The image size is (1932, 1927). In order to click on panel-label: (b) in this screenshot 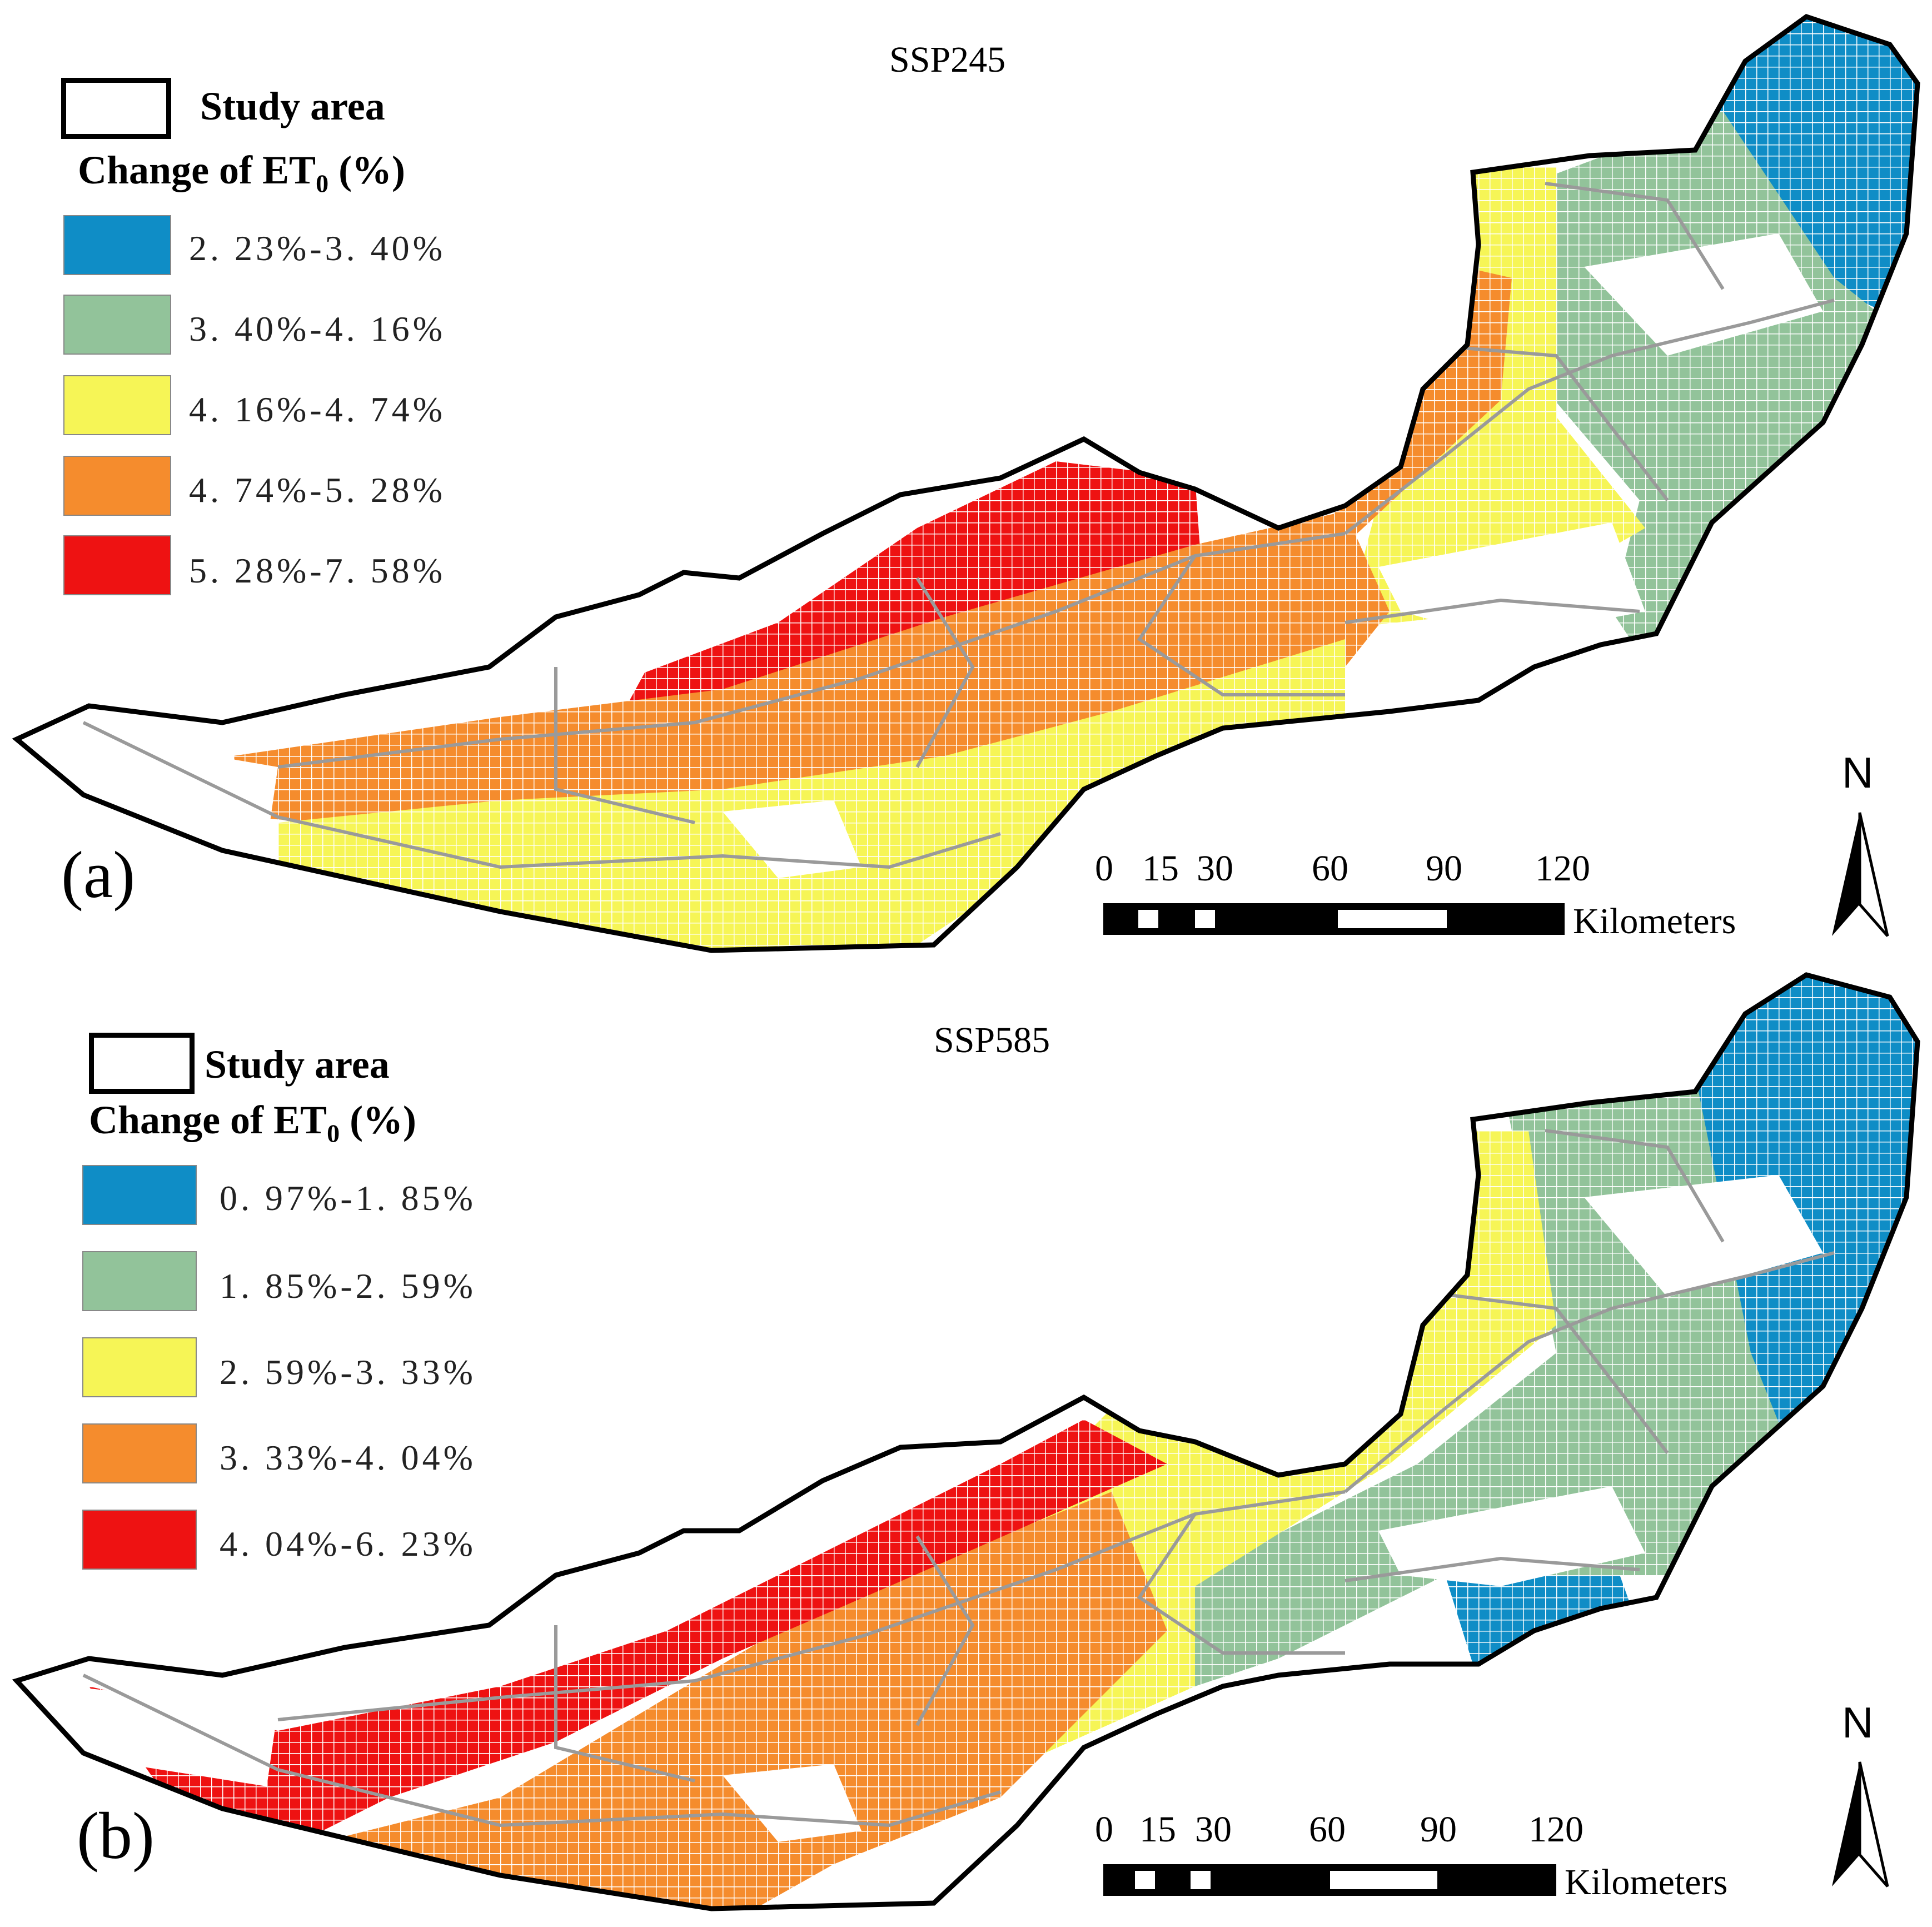, I will do `click(116, 1836)`.